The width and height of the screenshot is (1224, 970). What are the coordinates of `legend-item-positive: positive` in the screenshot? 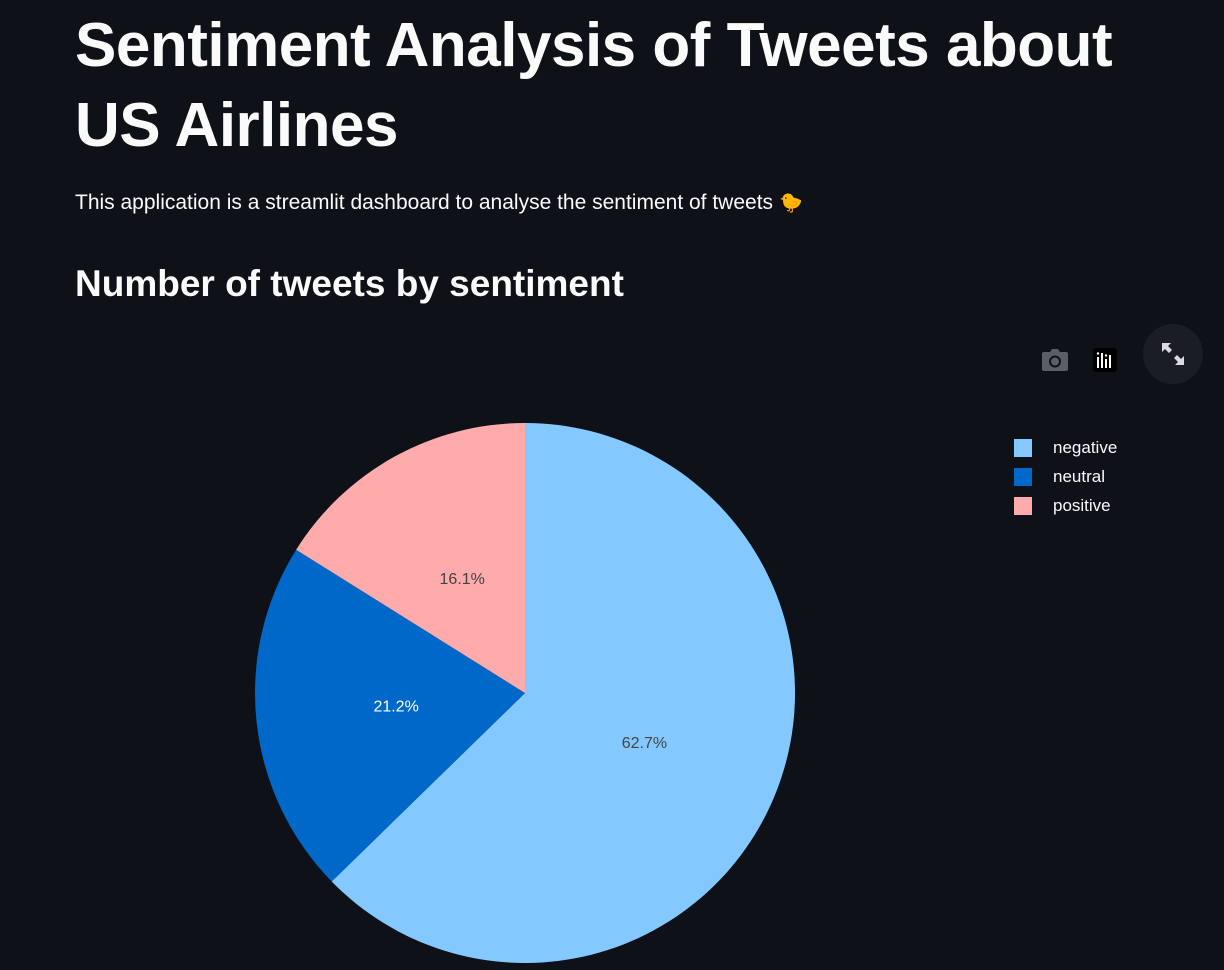 It's located at (1065, 505).